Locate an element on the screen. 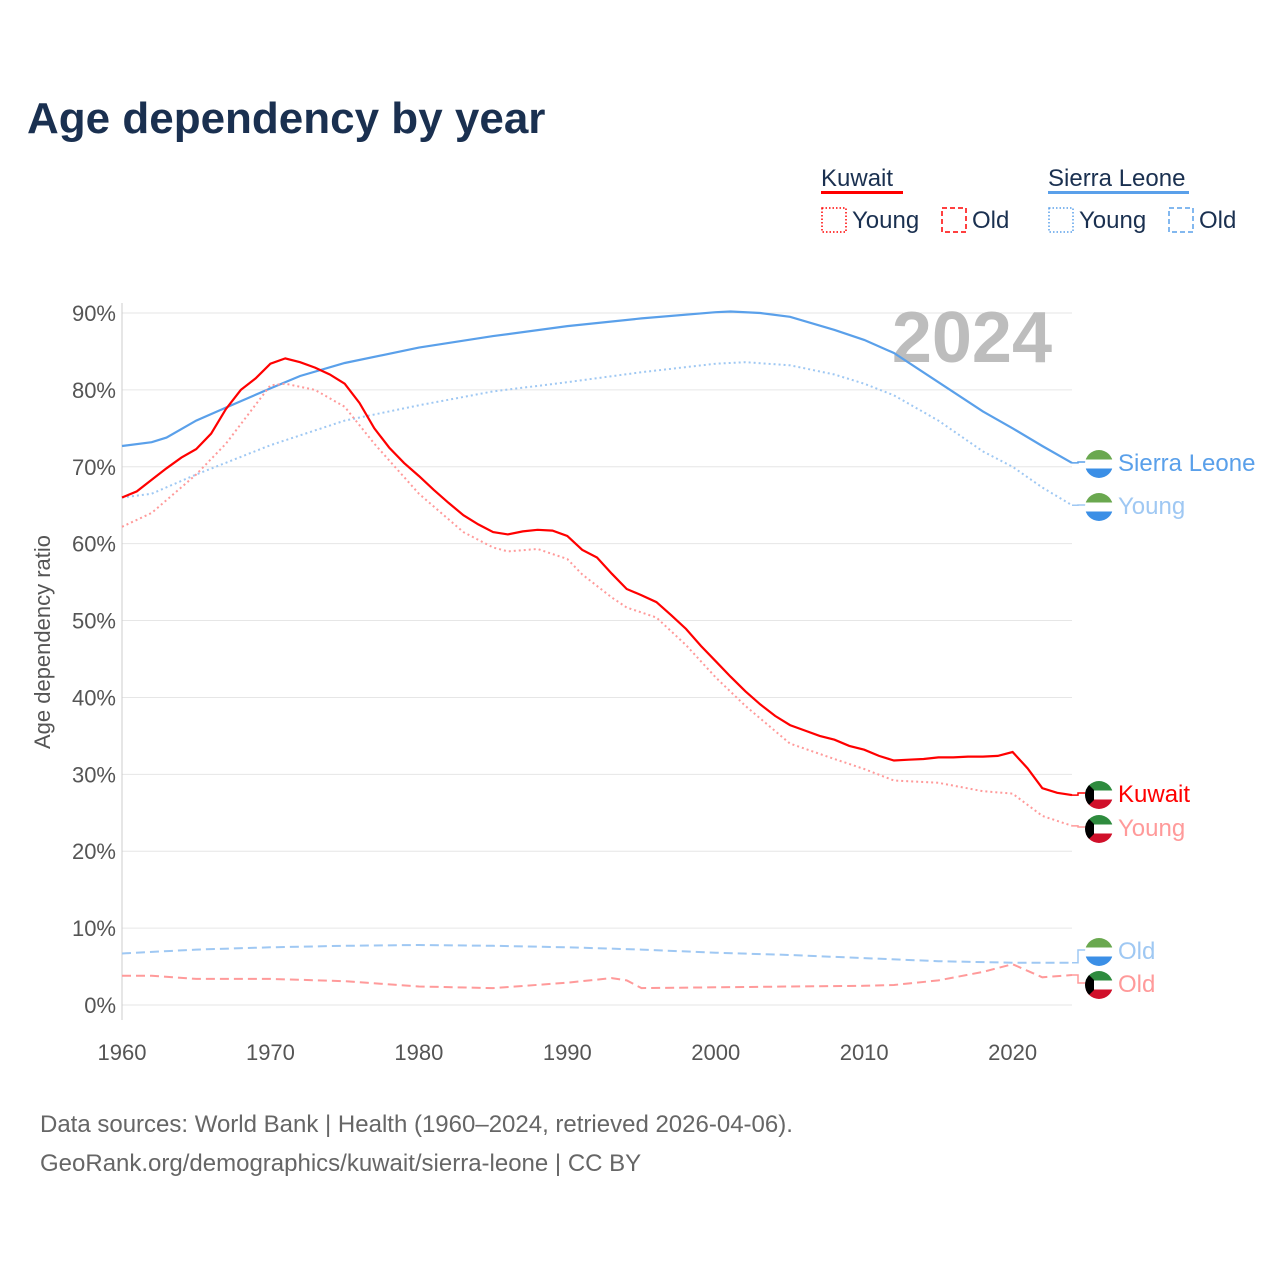 This screenshot has height=1280, width=1280. y-tick-label: 0% is located at coordinates (100, 1005).